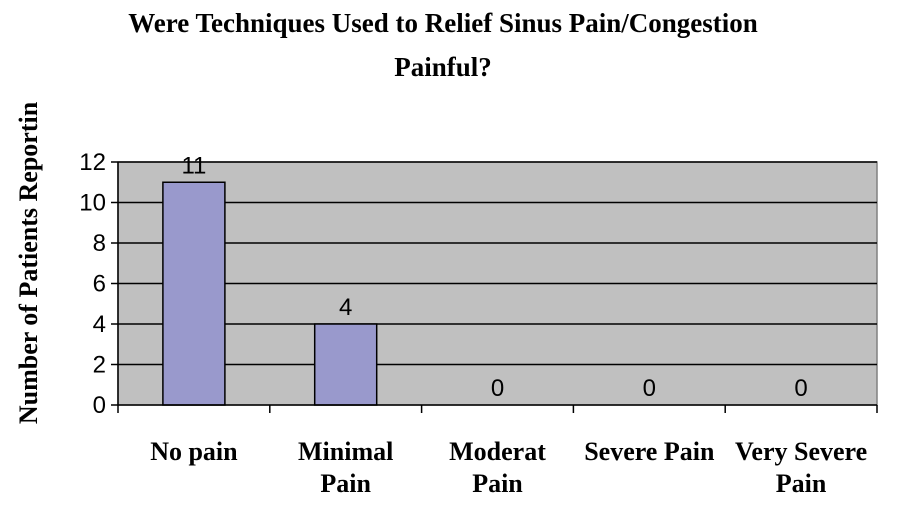  I want to click on y-tick-labels: 0 2 4 6 8 10 12, so click(92, 284).